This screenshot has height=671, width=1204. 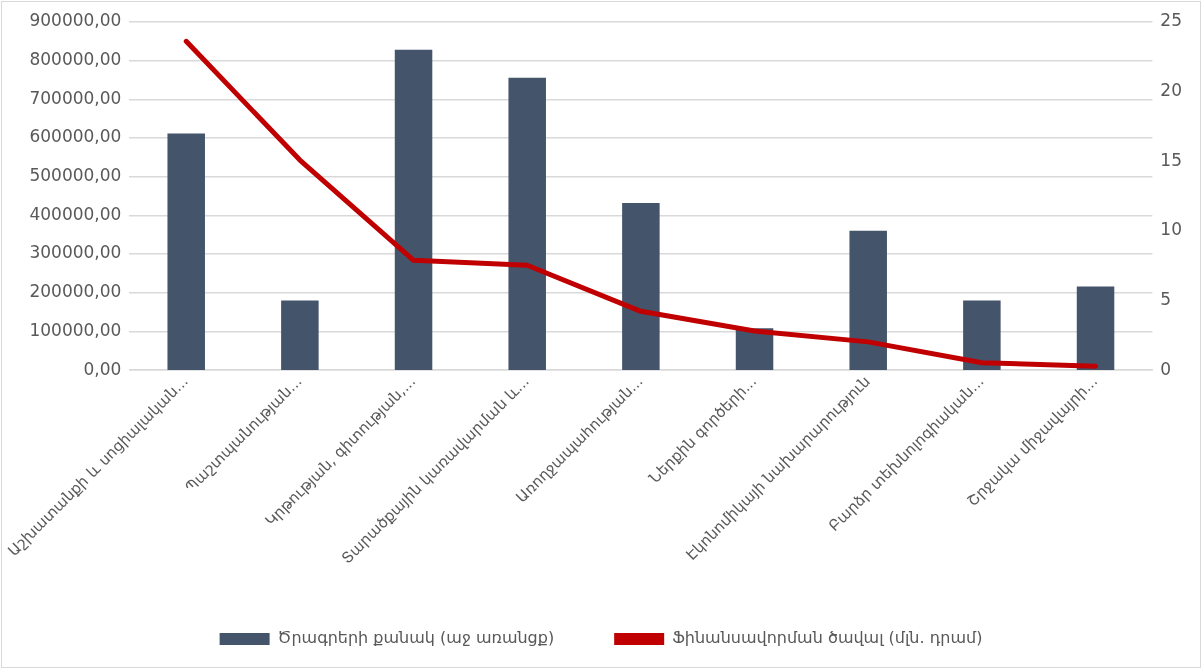 What do you see at coordinates (1171, 90) in the screenshot?
I see `y2-tick-label: 20` at bounding box center [1171, 90].